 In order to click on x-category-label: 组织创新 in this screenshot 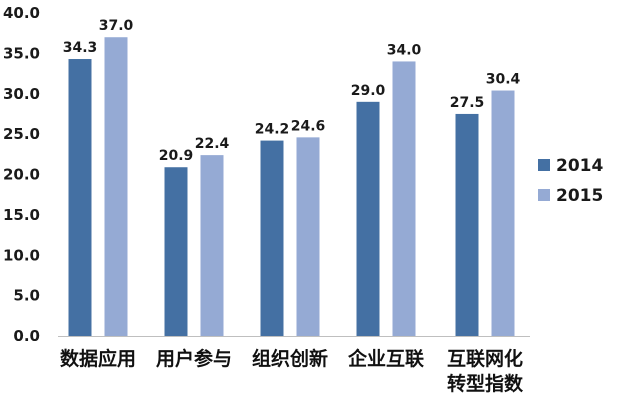, I will do `click(290, 358)`.